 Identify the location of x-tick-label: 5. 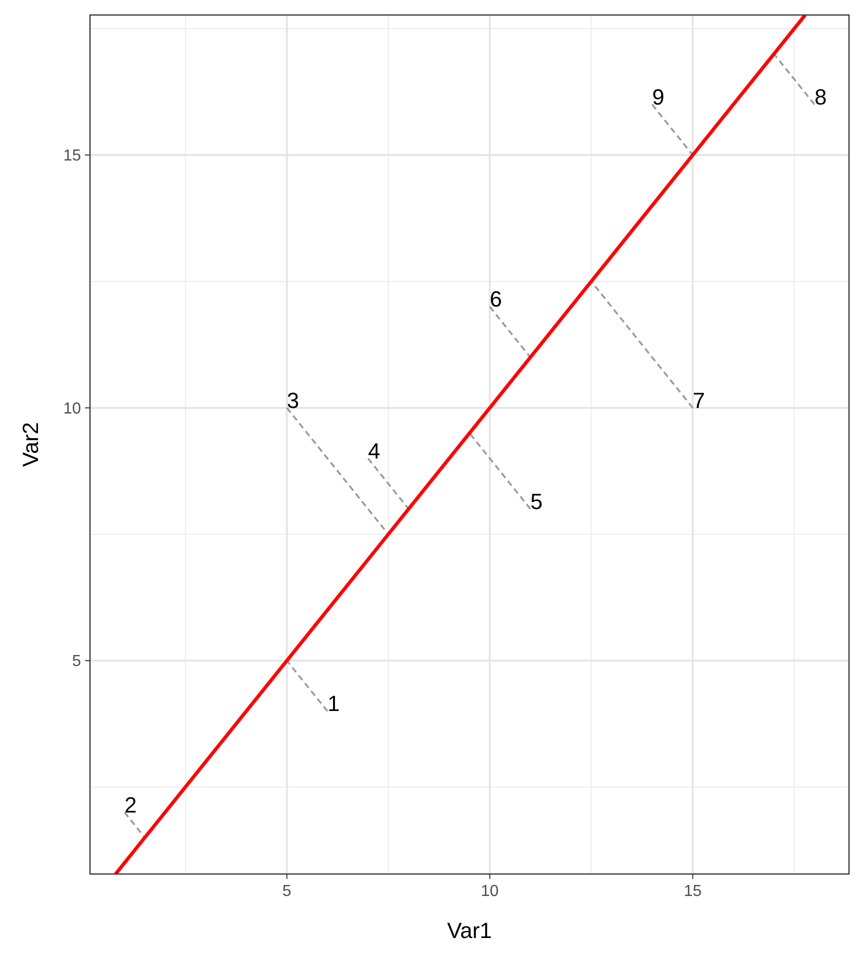
(287, 891).